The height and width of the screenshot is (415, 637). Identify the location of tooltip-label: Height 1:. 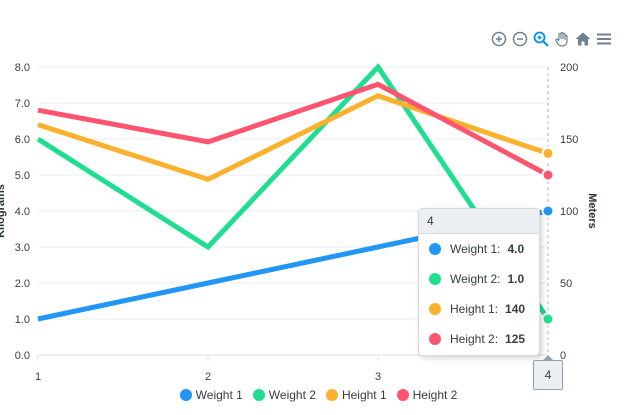
(474, 309).